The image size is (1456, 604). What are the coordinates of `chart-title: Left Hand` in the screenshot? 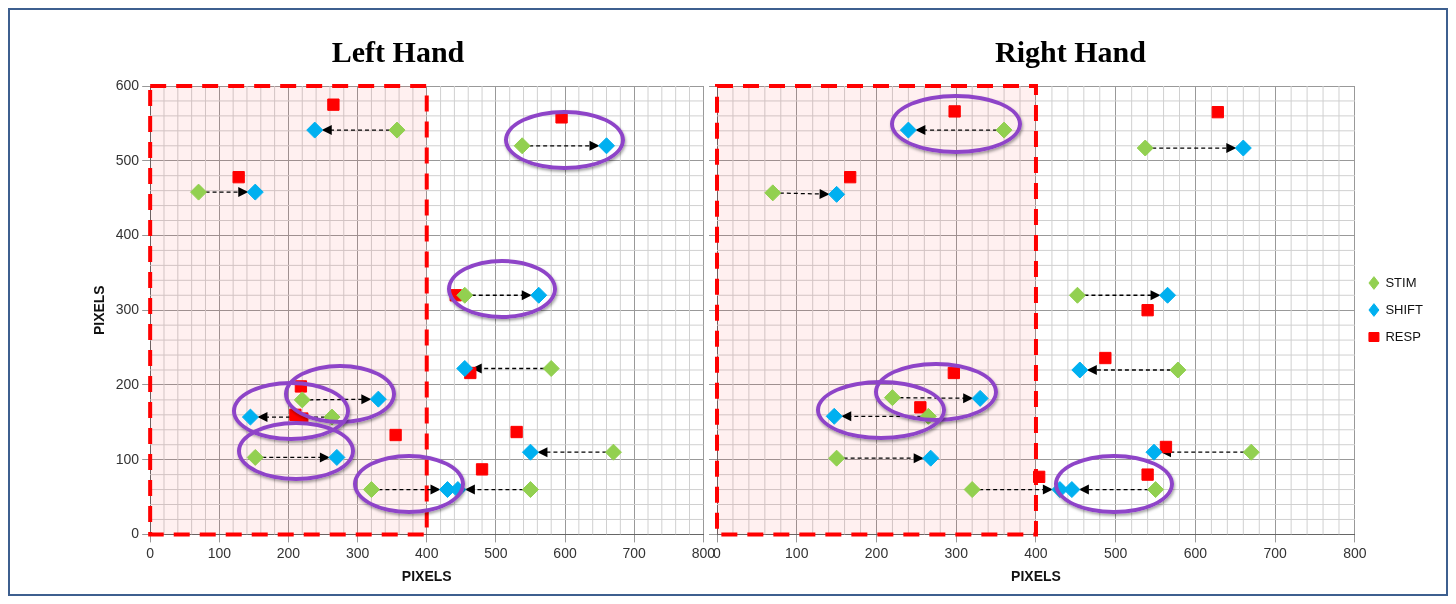 It's located at (398, 51).